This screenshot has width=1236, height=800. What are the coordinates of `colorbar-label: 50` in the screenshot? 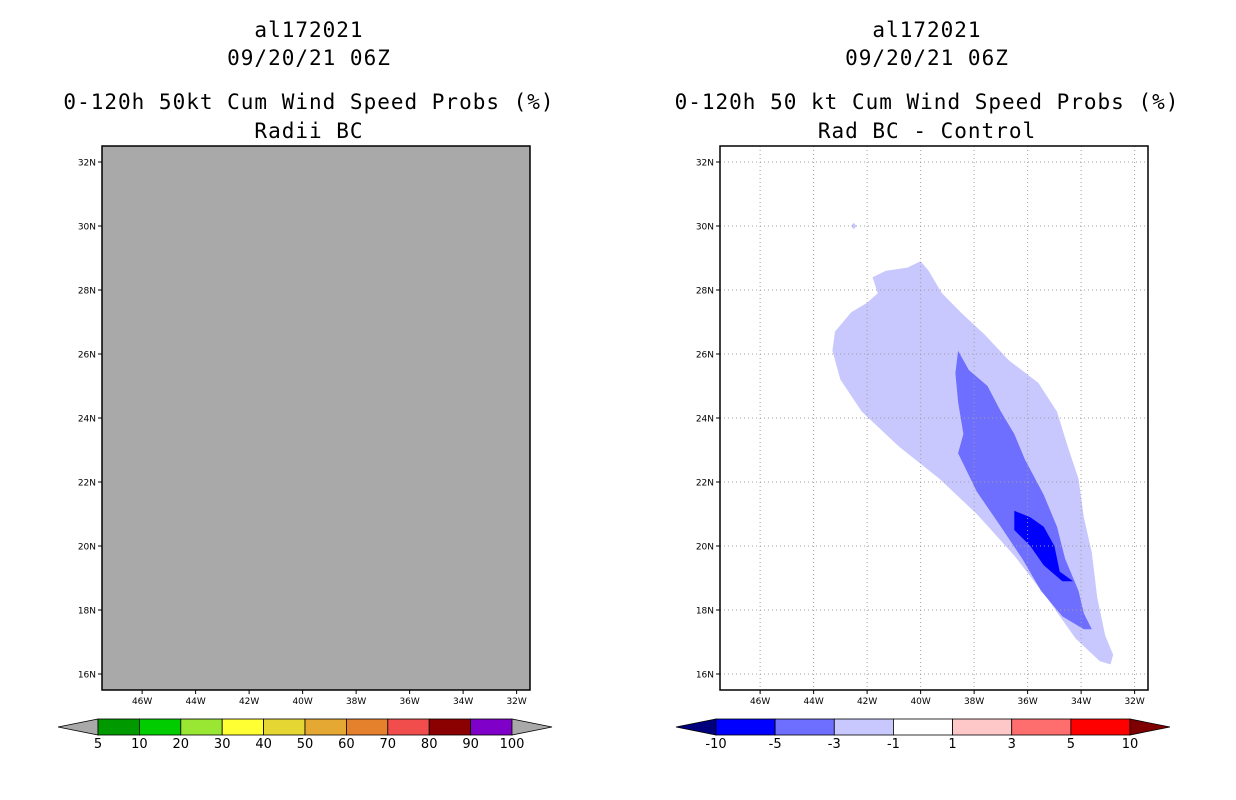 It's located at (305, 744).